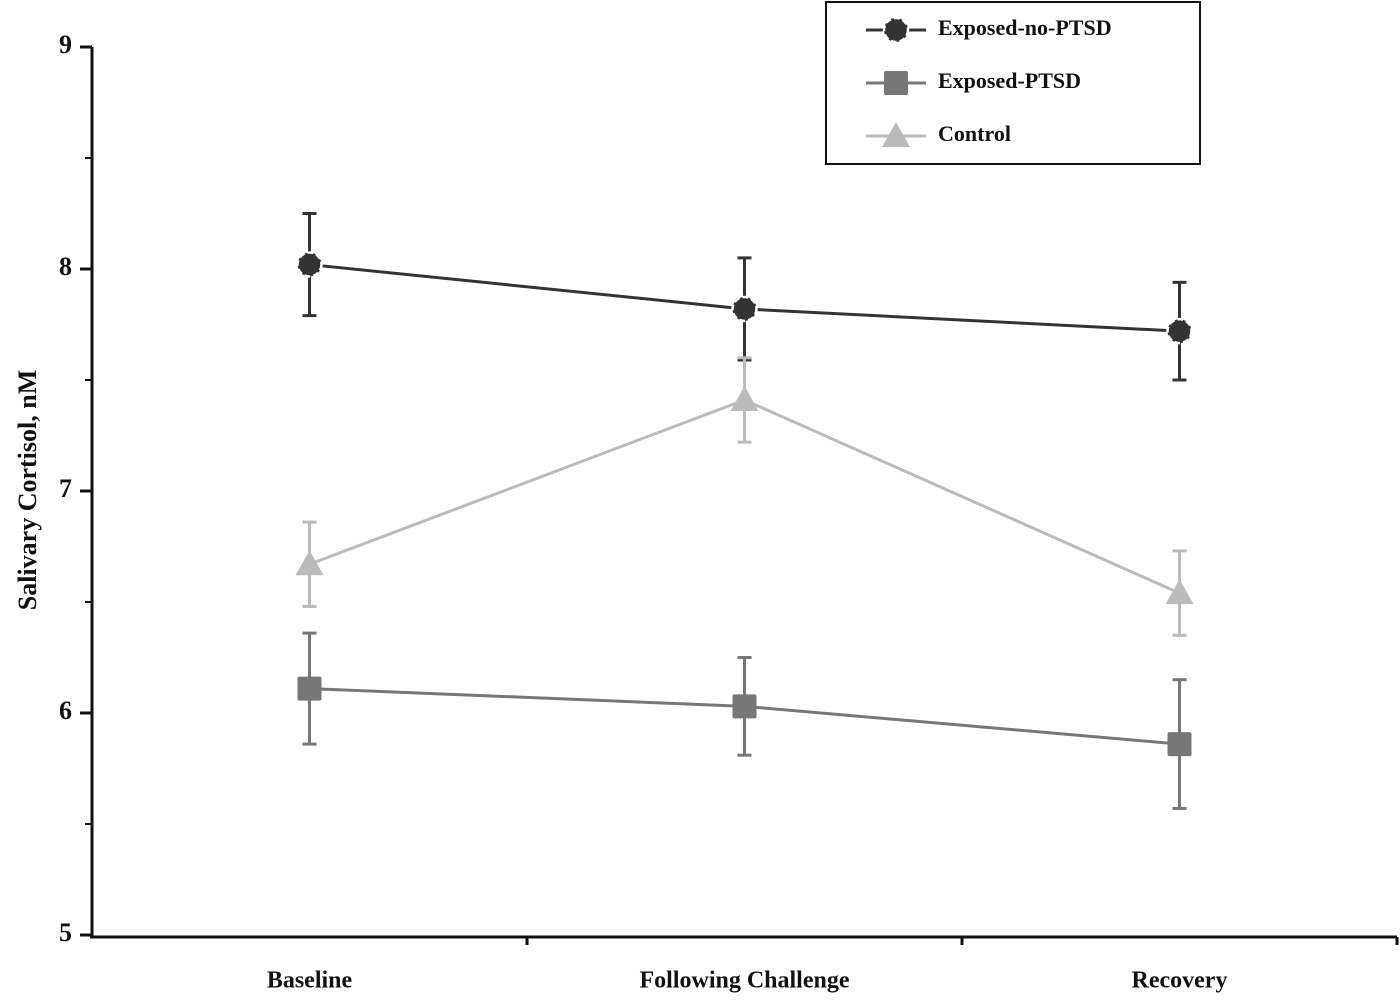  What do you see at coordinates (1180, 981) in the screenshot?
I see `x-tick-label: Recovery` at bounding box center [1180, 981].